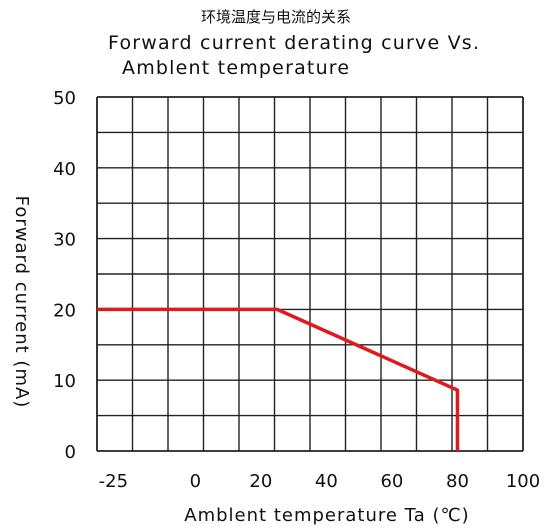 This screenshot has height=530, width=552. Describe the element at coordinates (523, 481) in the screenshot. I see `x-tick-label: 100` at that location.